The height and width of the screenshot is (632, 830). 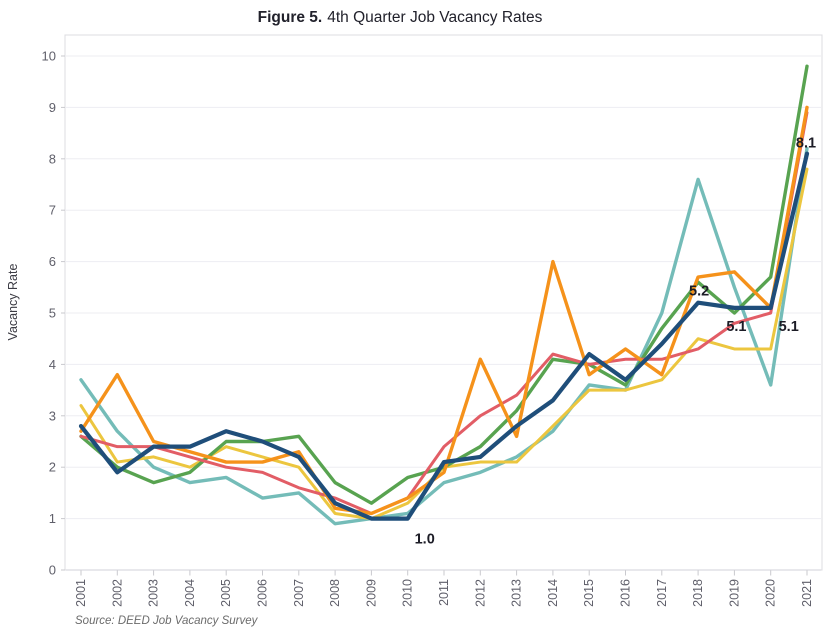 I want to click on y-tick-label: 0, so click(x=52, y=570).